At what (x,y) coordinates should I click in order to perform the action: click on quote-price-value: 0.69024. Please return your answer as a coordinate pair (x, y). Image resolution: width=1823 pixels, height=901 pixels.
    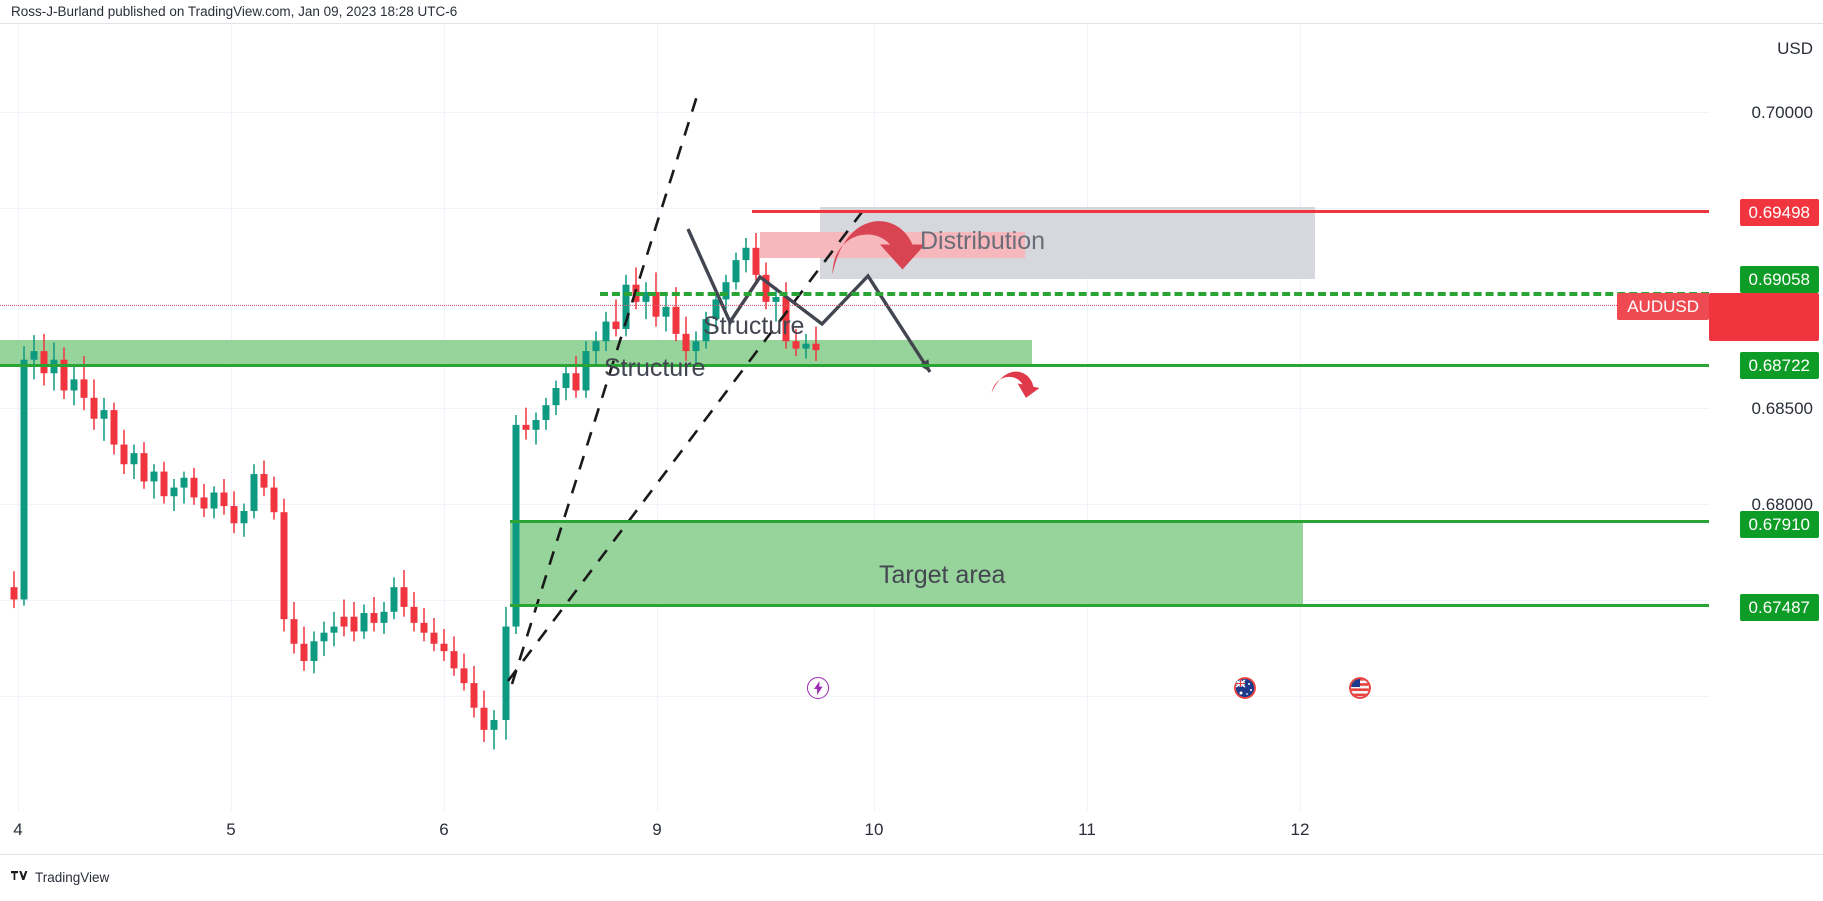
    Looking at the image, I should click on (1821, 305).